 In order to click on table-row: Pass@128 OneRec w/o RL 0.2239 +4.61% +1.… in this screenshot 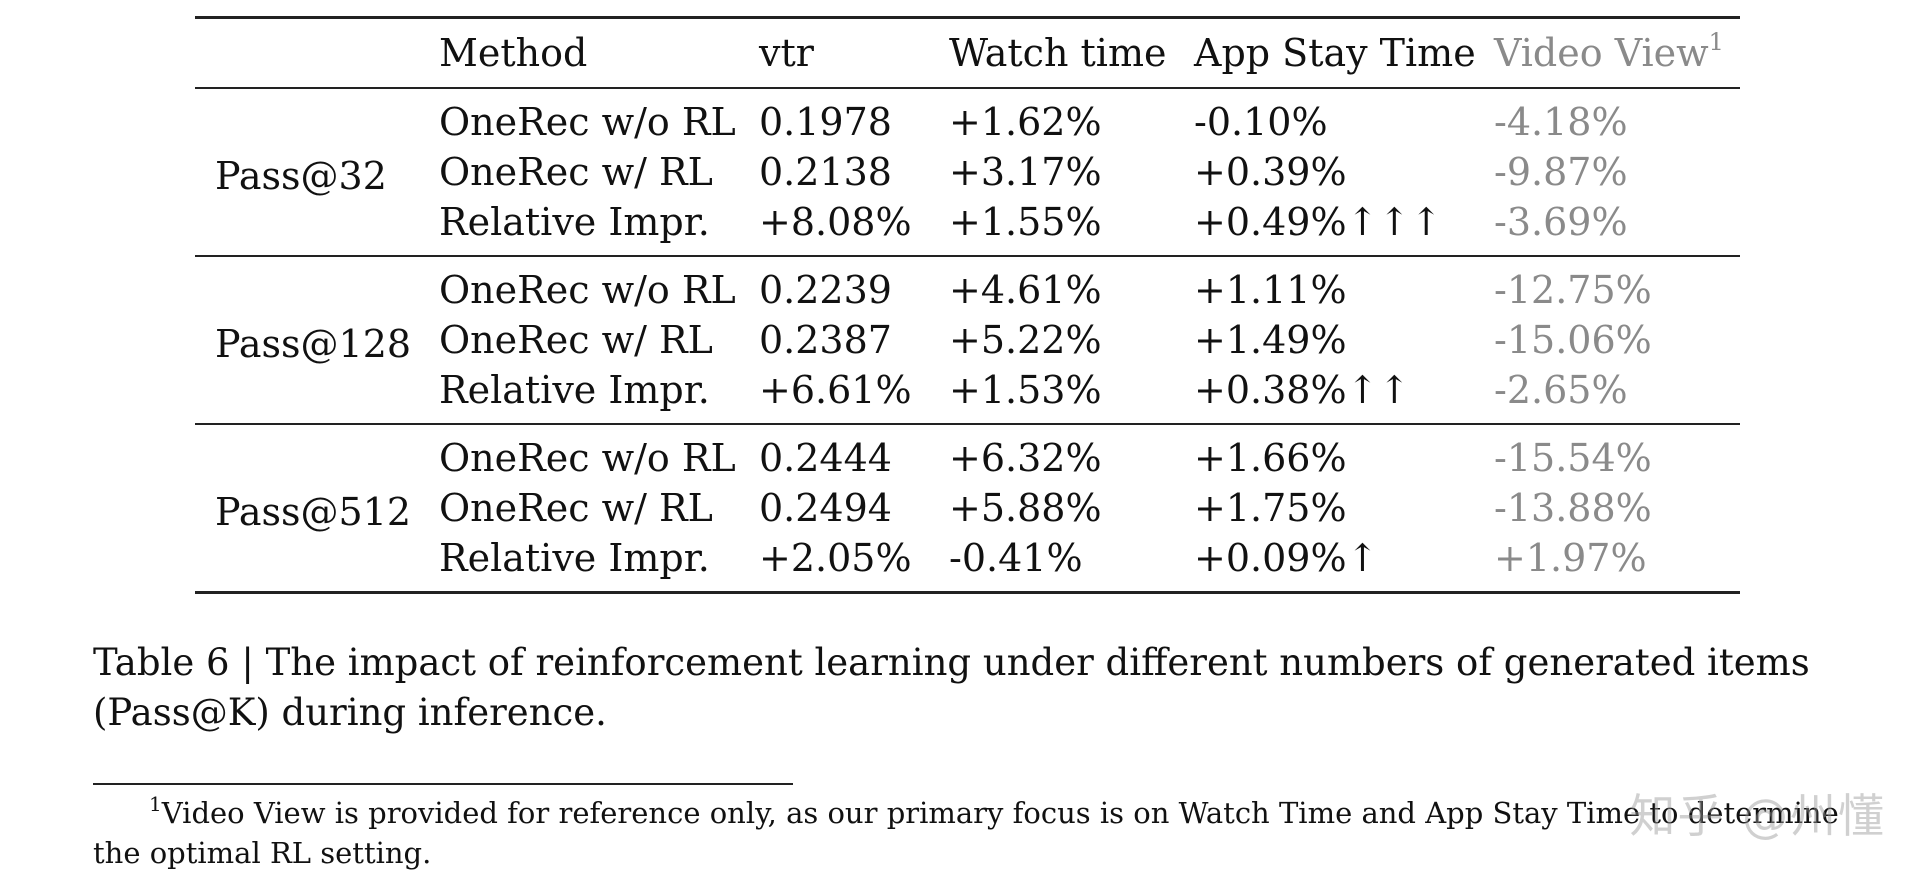, I will do `click(967, 311)`.